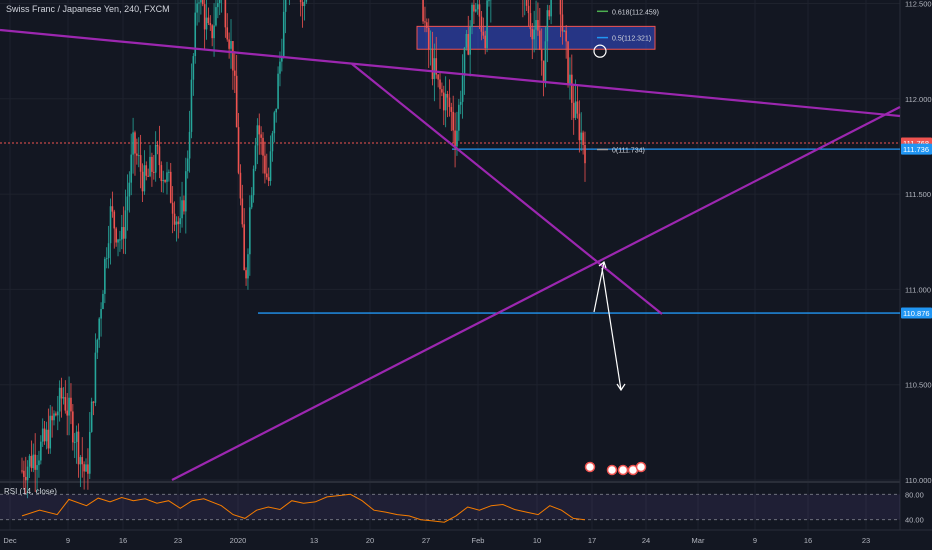 The image size is (932, 550). What do you see at coordinates (918, 99) in the screenshot?
I see `y-tick-label: 112.000` at bounding box center [918, 99].